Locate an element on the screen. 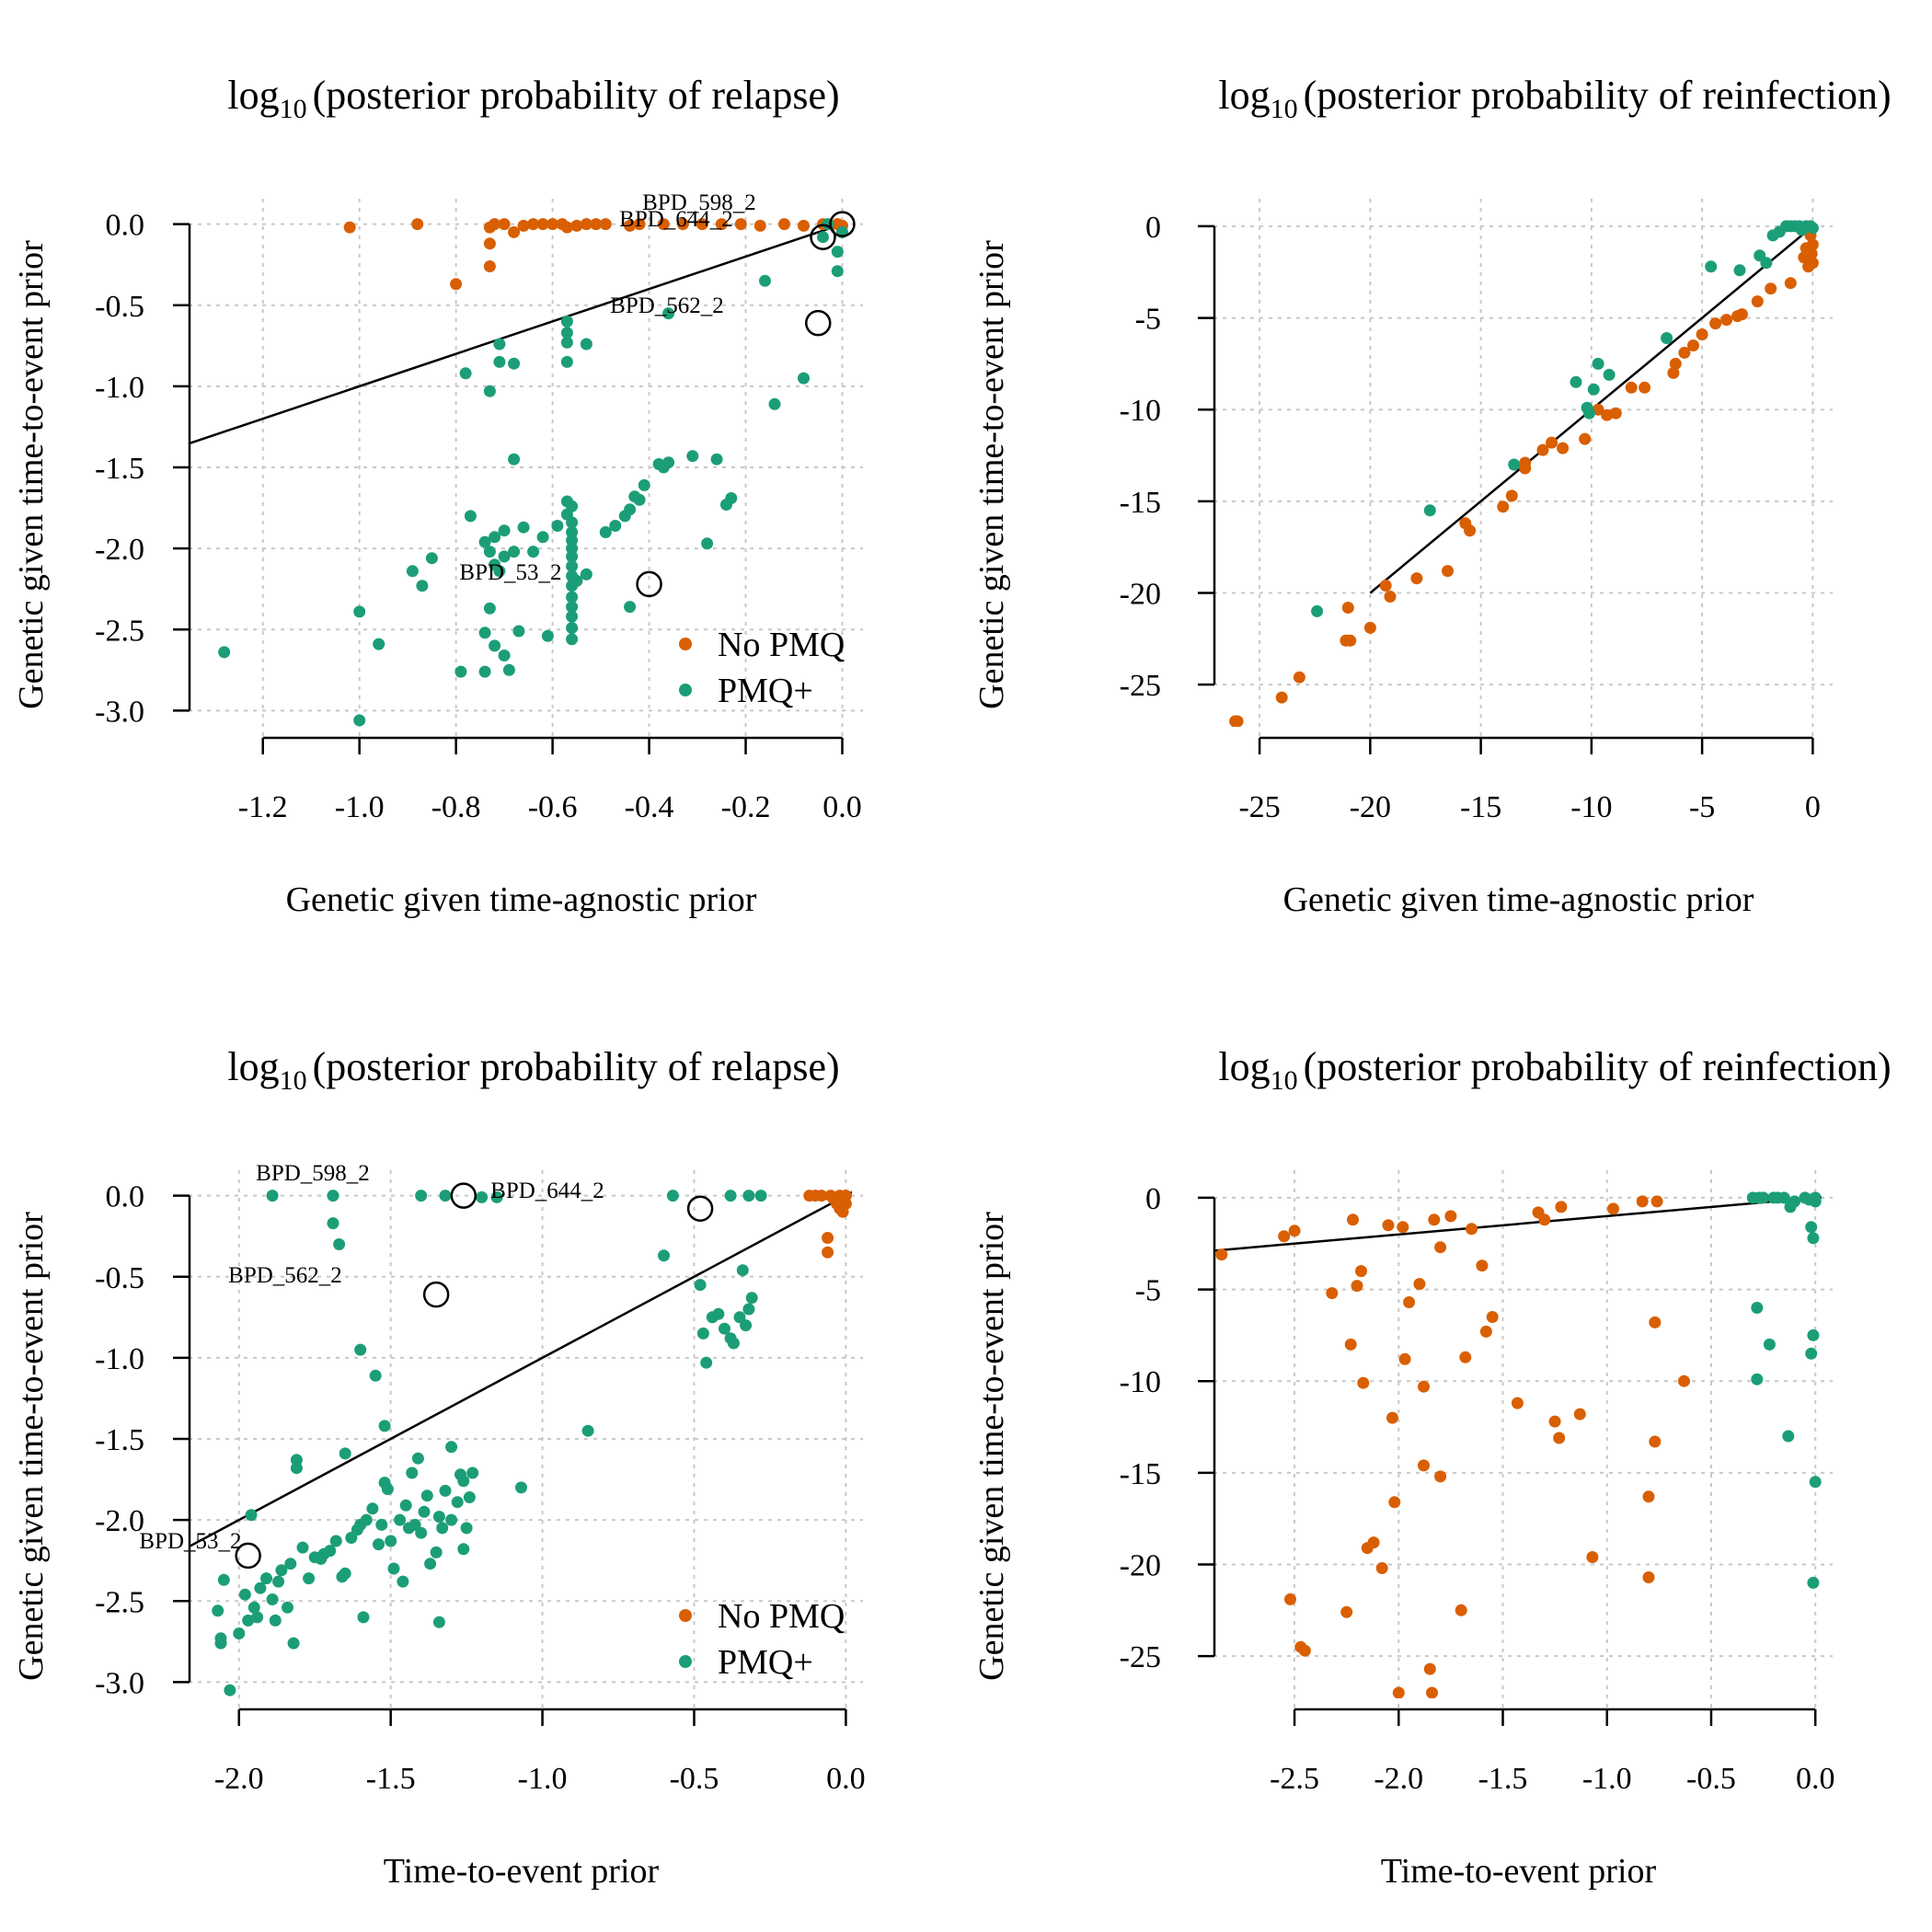  legend-marker-pmq-plus is located at coordinates (685, 690).